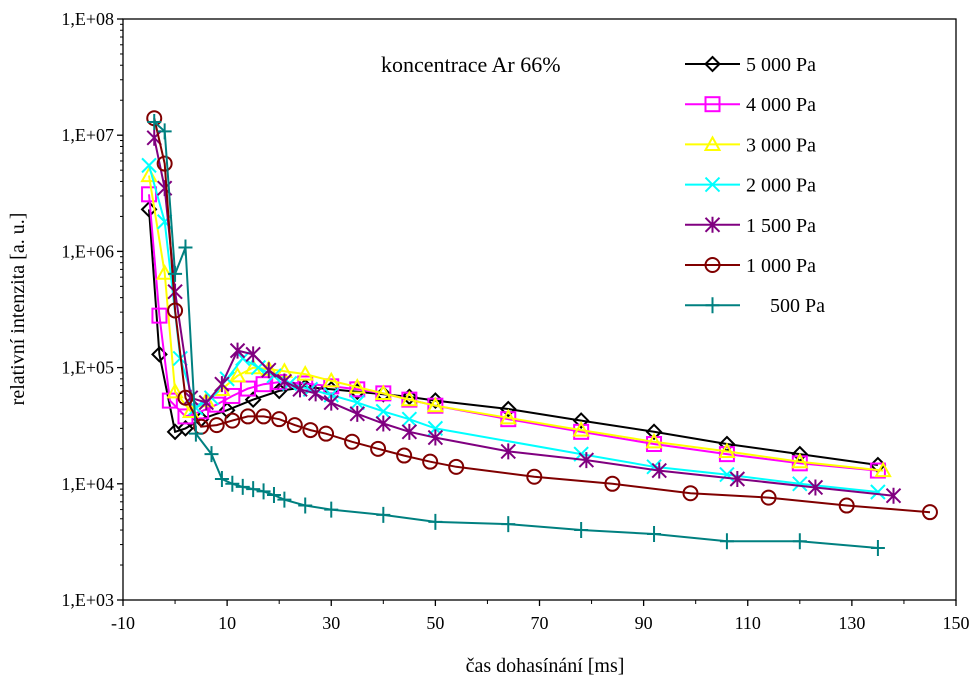 The image size is (979, 683). I want to click on legend-entry: 1 000 Pa, so click(750, 266).